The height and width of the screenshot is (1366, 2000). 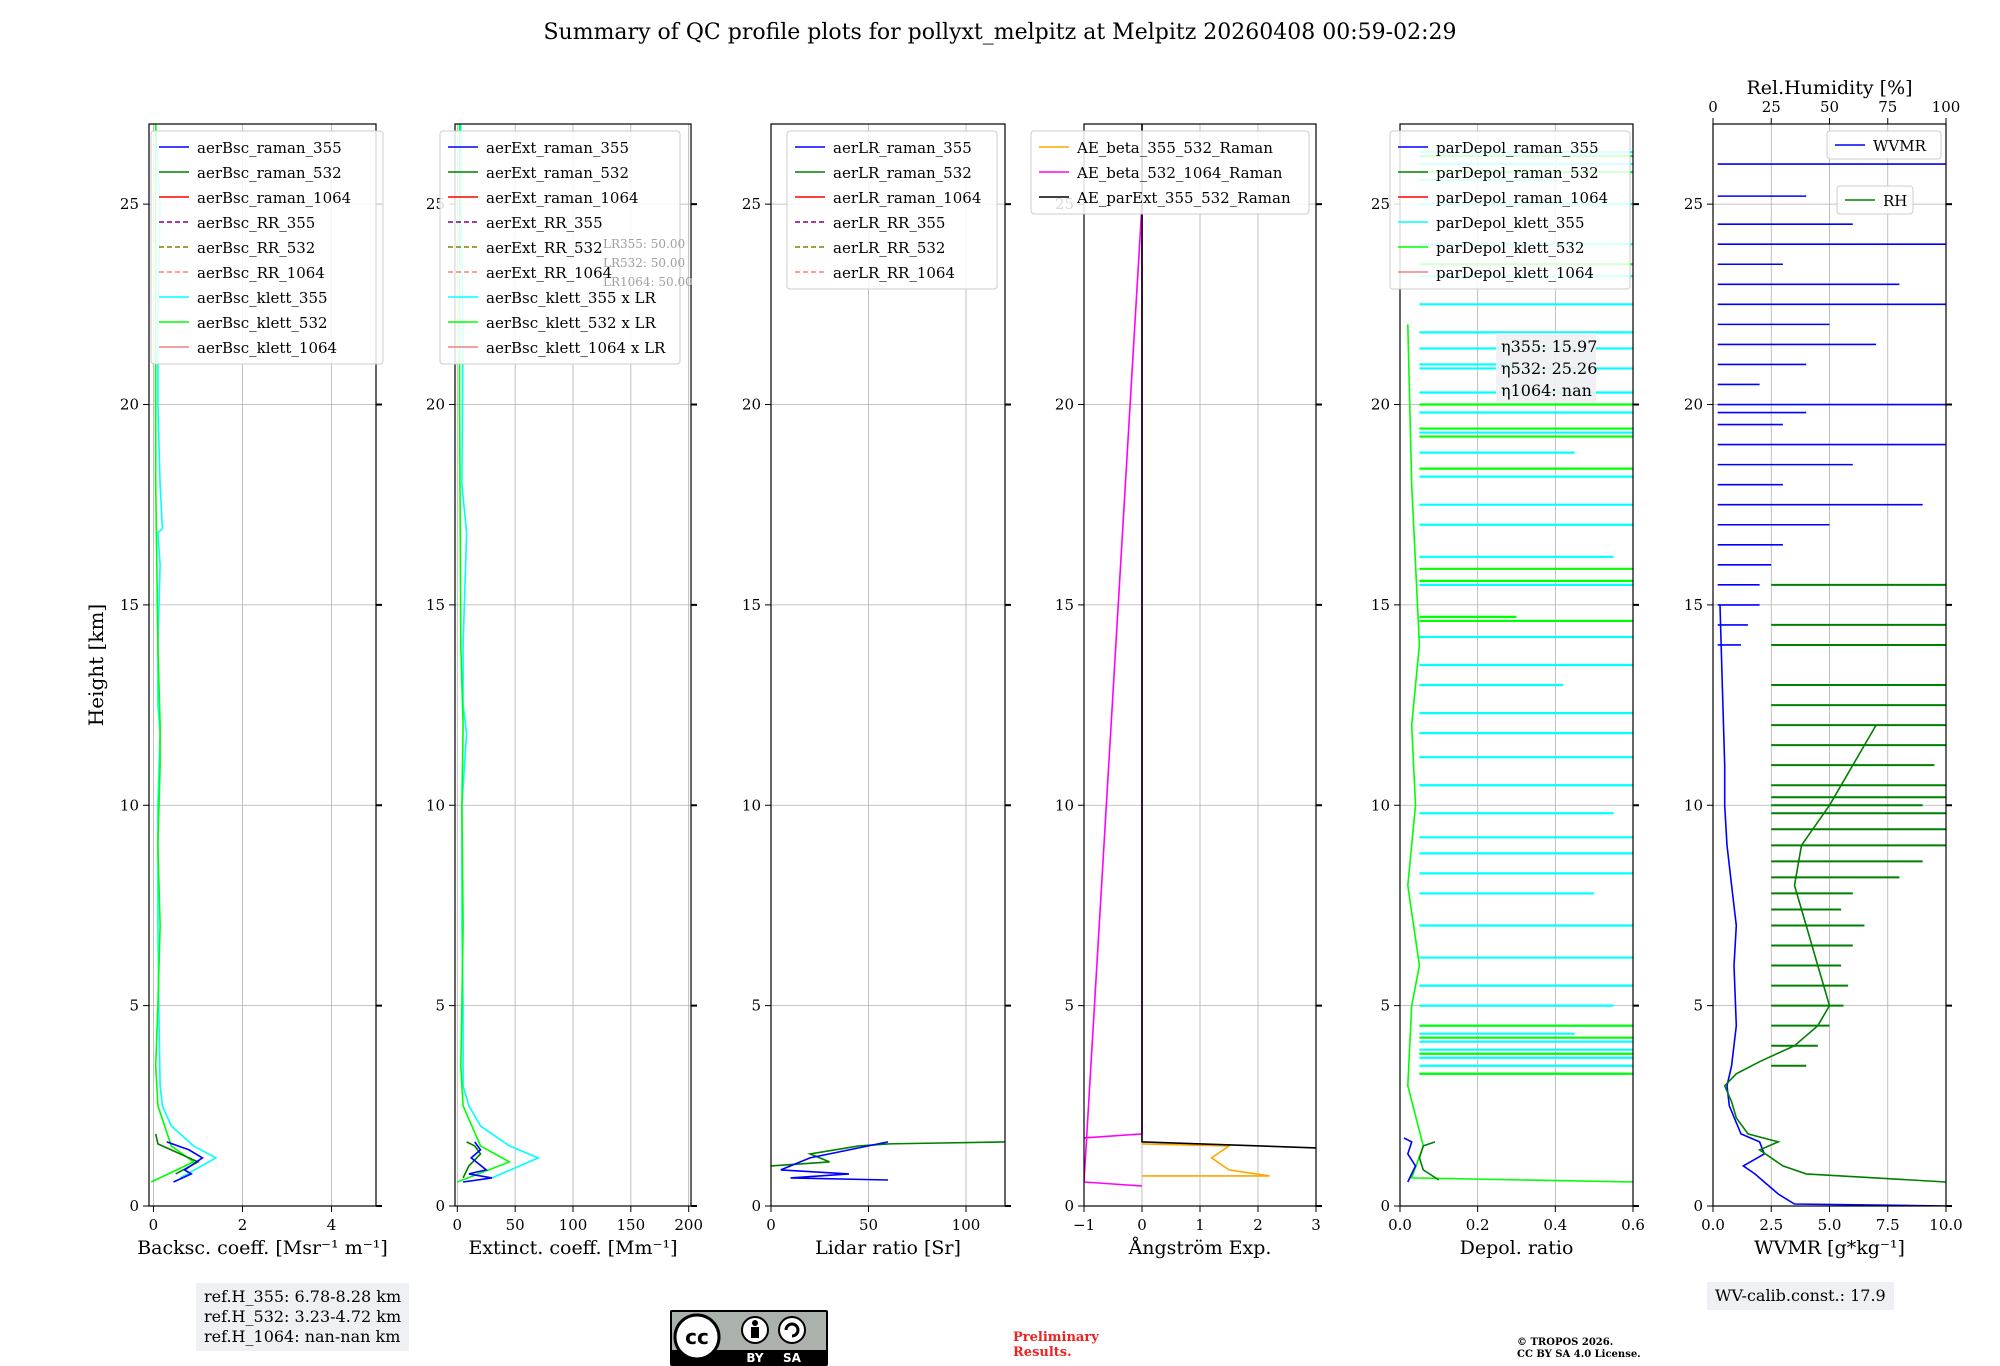 What do you see at coordinates (1228, 636) in the screenshot?
I see `series-line-AE_parExt_355_532_Raman` at bounding box center [1228, 636].